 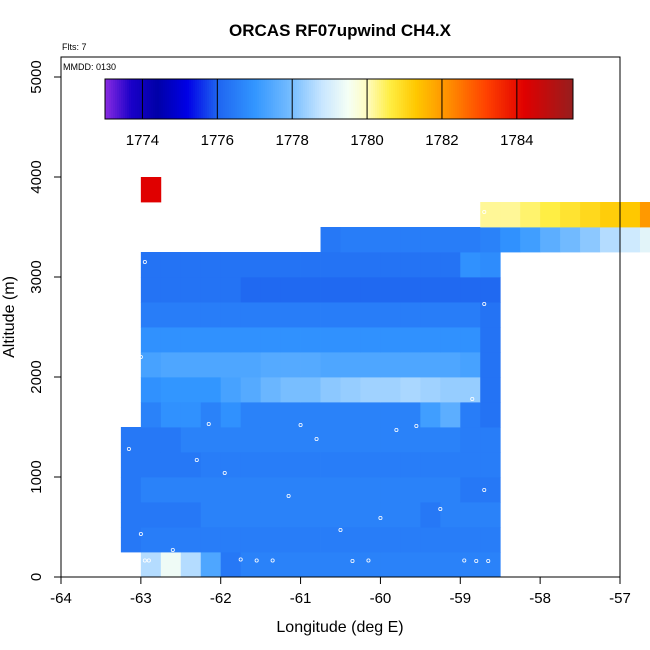 I want to click on flights-count-label: Flts: 7, so click(x=74, y=47).